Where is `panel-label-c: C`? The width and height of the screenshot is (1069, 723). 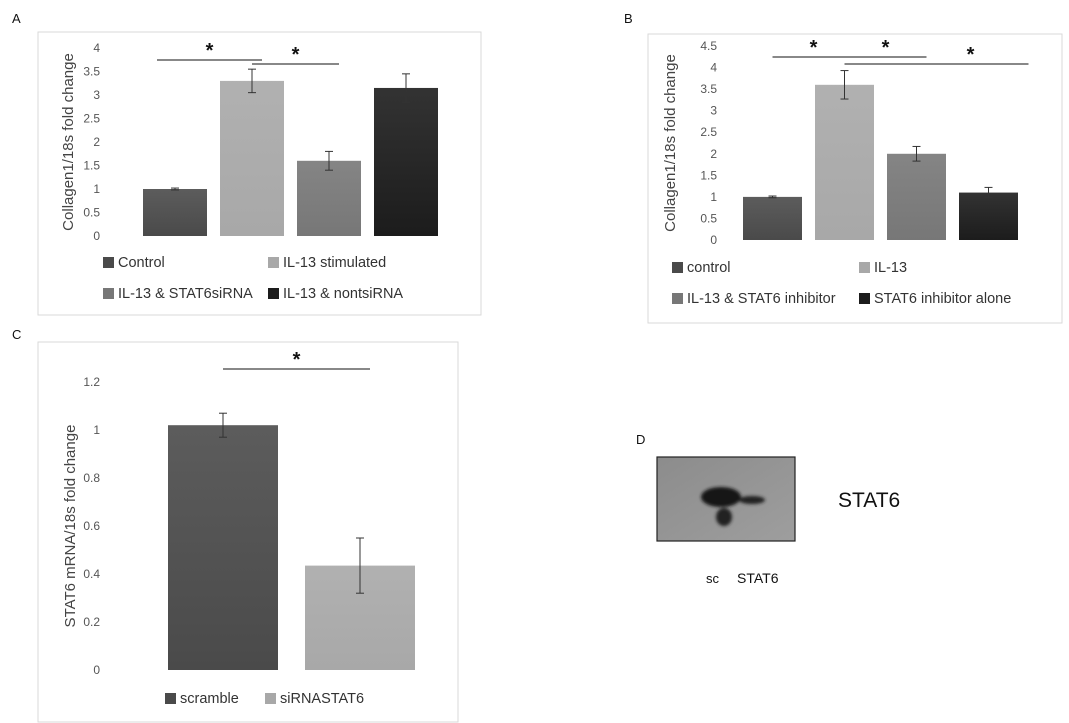
panel-label-c: C is located at coordinates (16, 334).